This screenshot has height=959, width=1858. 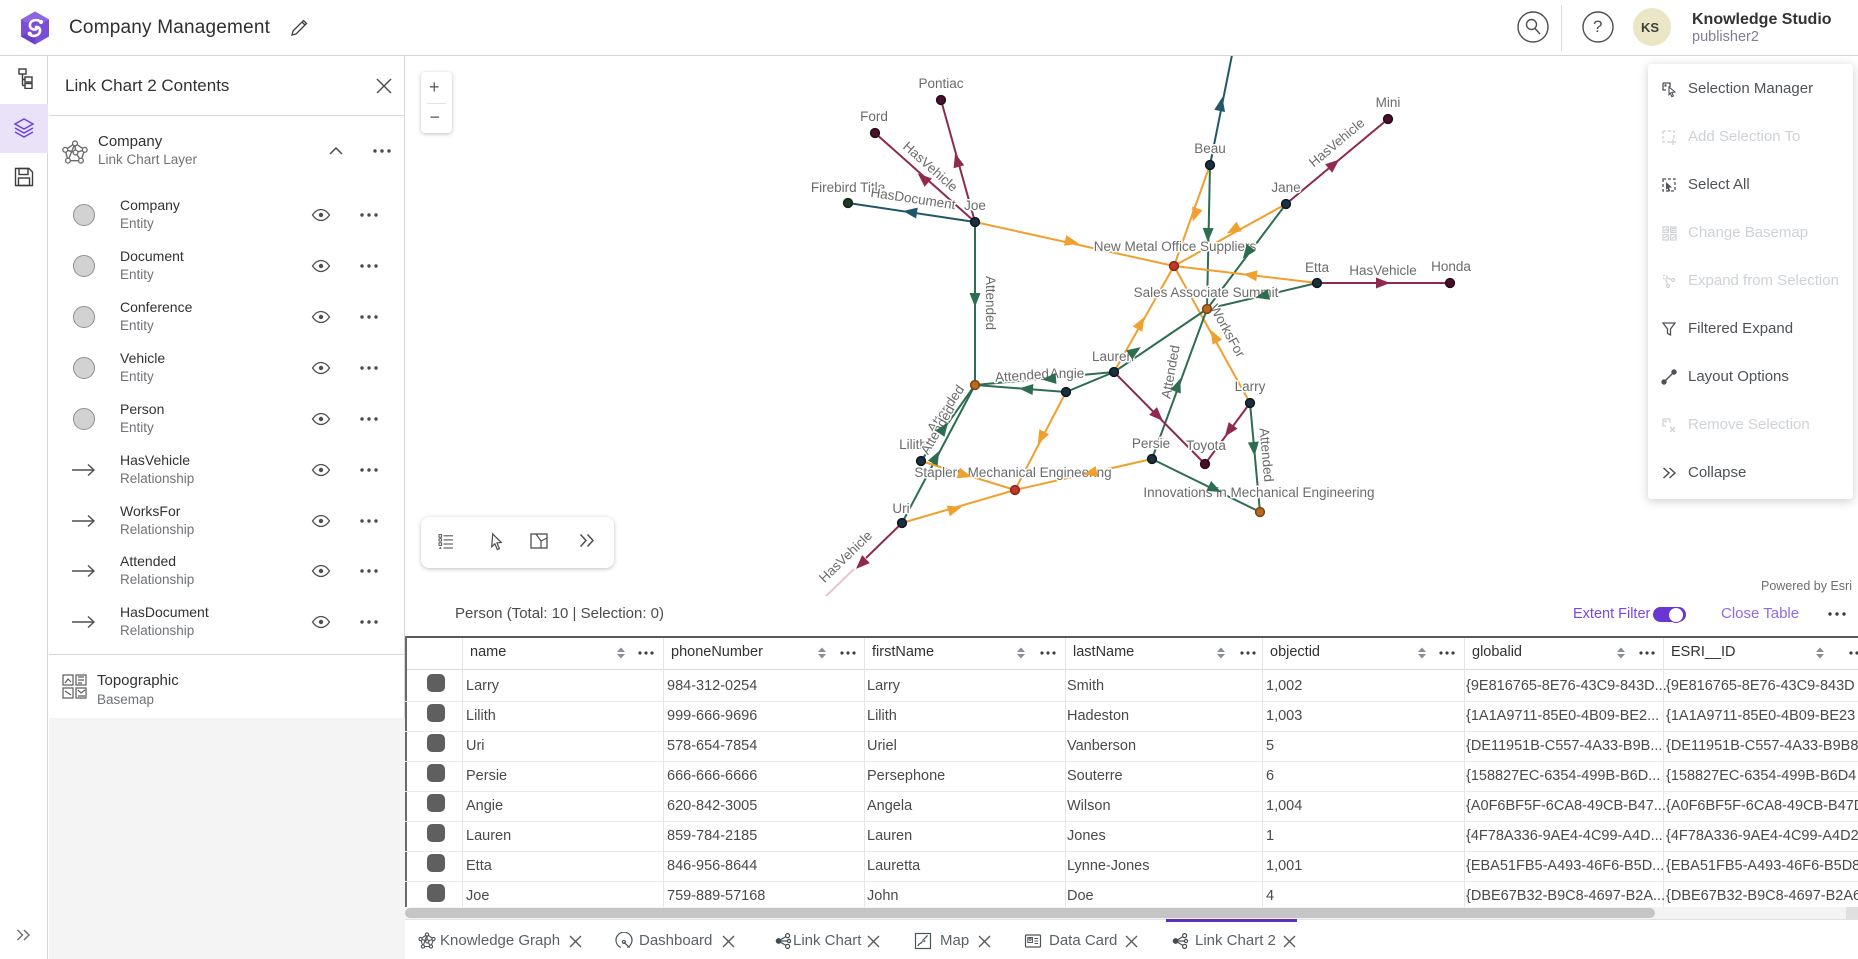 I want to click on svg-text: Lilith, so click(x=913, y=444).